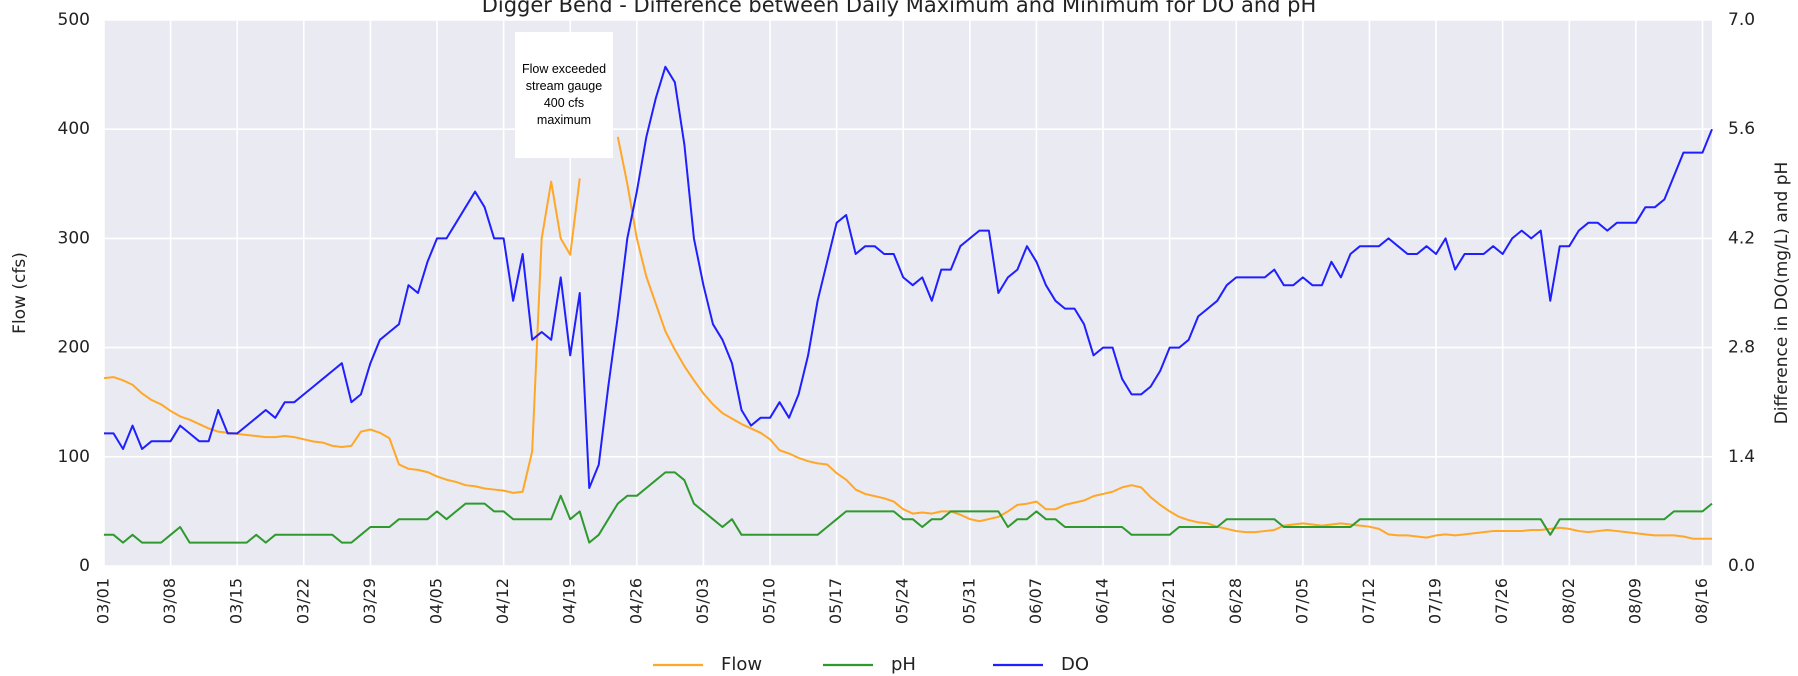  What do you see at coordinates (1741, 20) in the screenshot?
I see `y2-tick-label: 7.0` at bounding box center [1741, 20].